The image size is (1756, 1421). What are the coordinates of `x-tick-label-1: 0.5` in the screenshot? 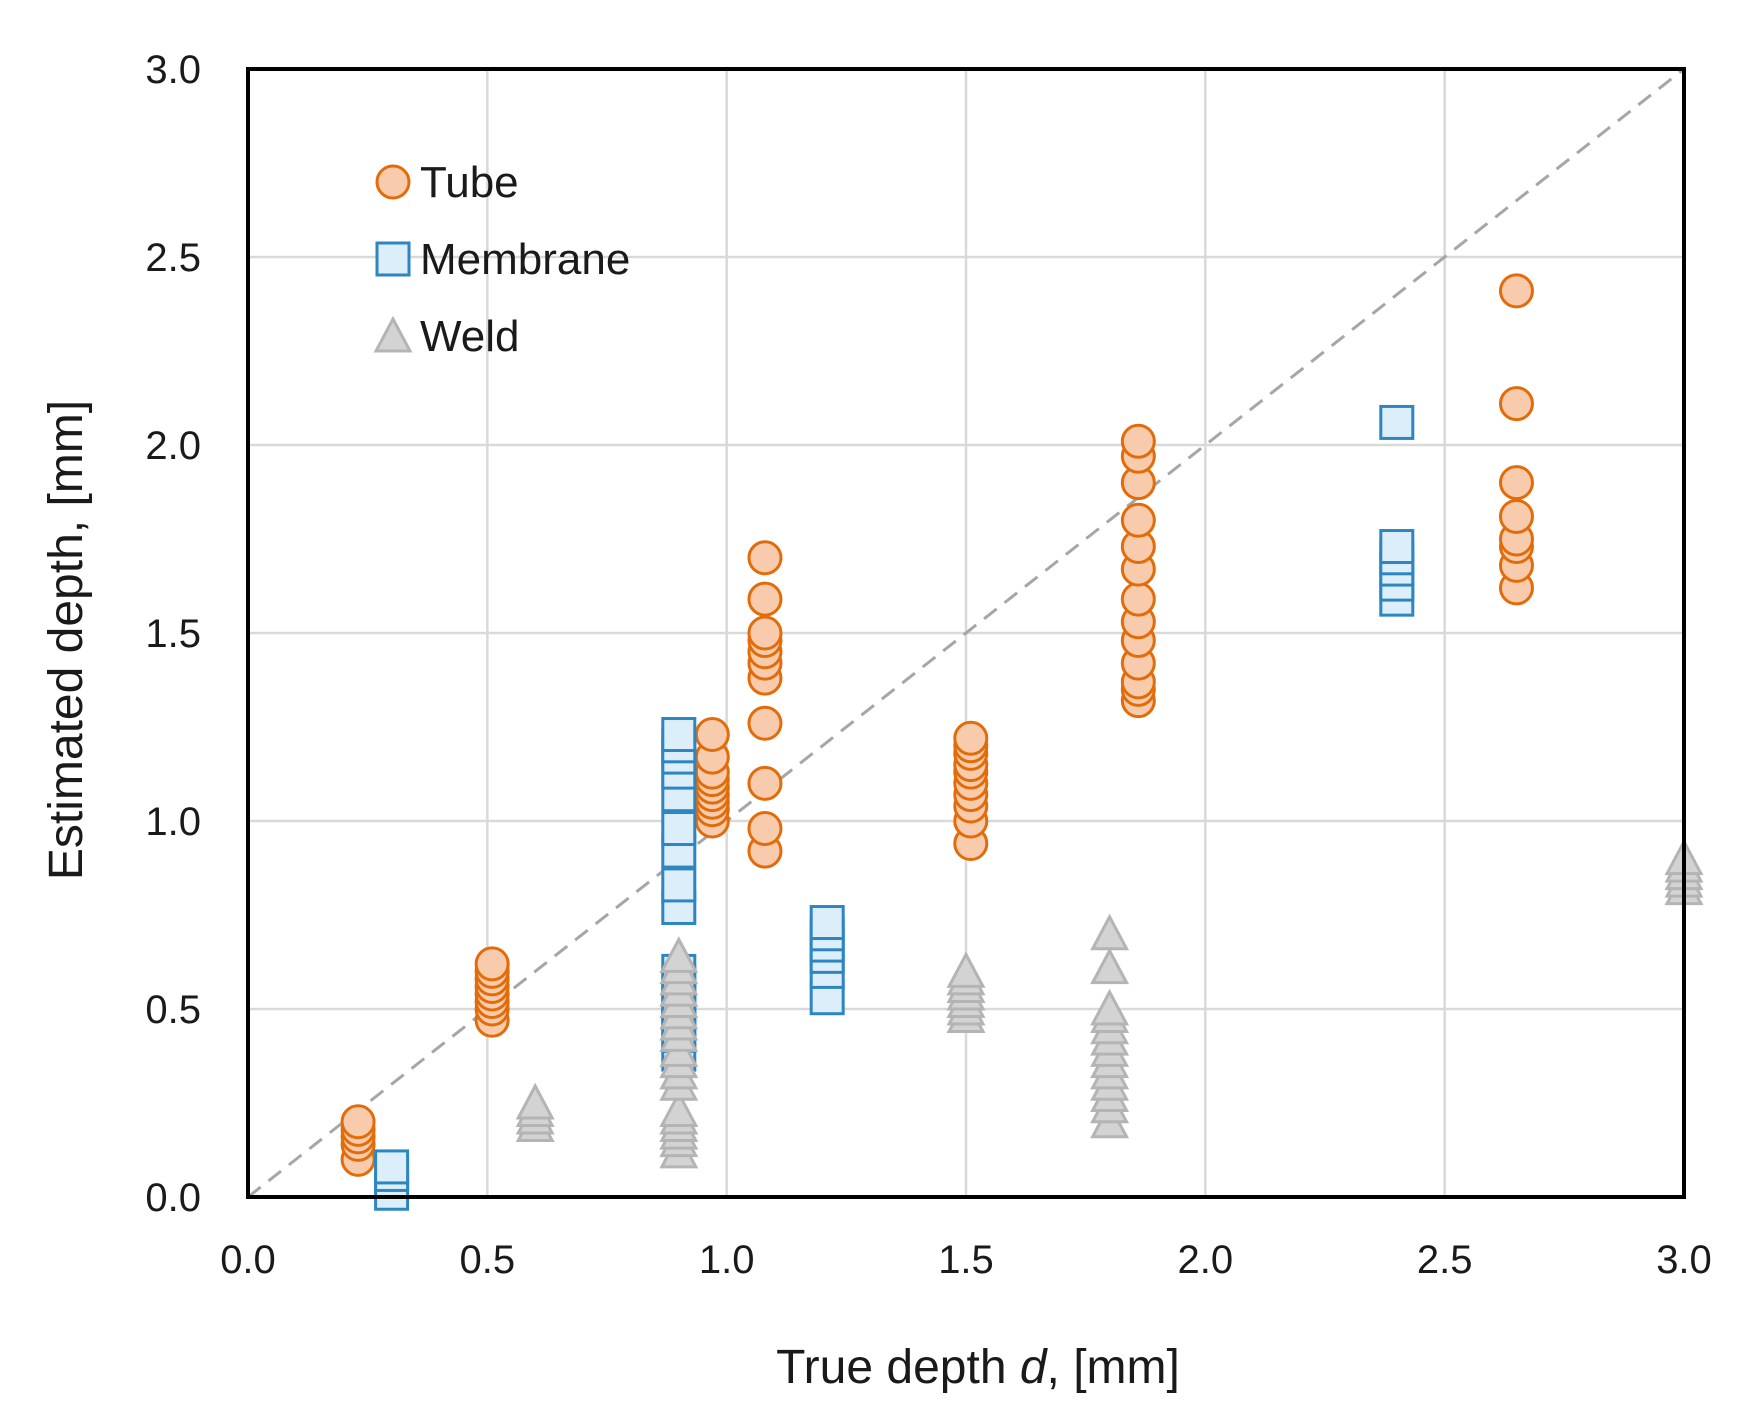 It's located at (488, 1260).